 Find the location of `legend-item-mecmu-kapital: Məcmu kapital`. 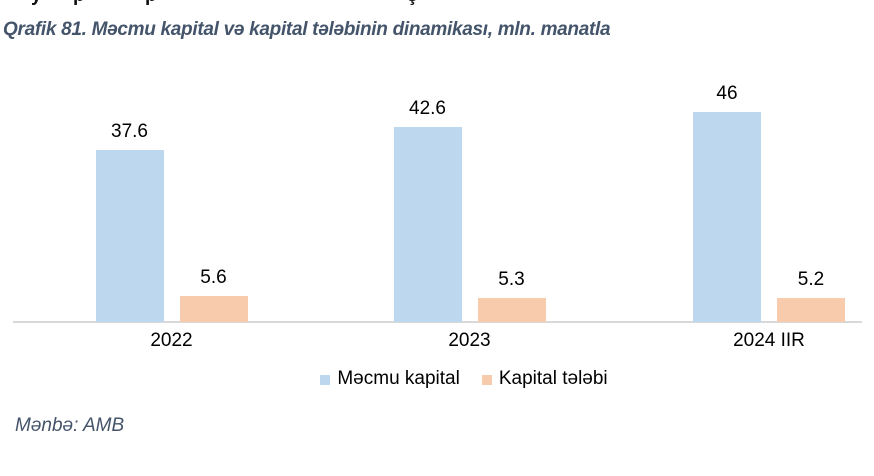

legend-item-mecmu-kapital: Məcmu kapital is located at coordinates (390, 379).